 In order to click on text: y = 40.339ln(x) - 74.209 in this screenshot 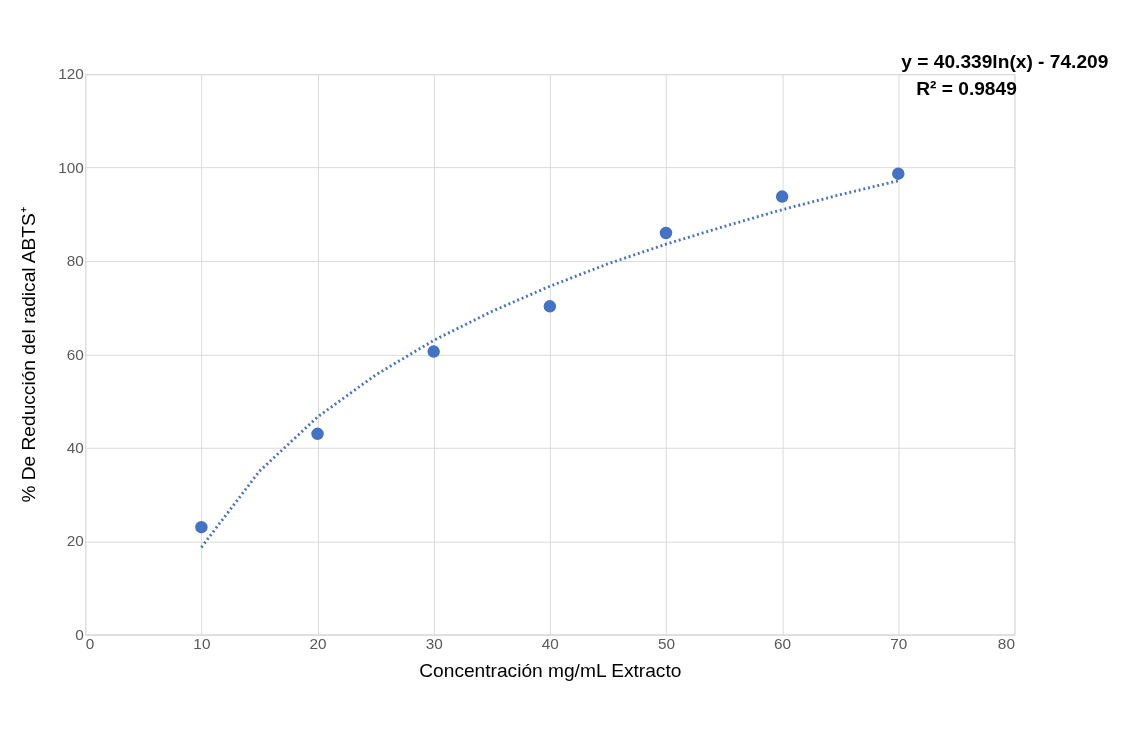, I will do `click(1005, 62)`.